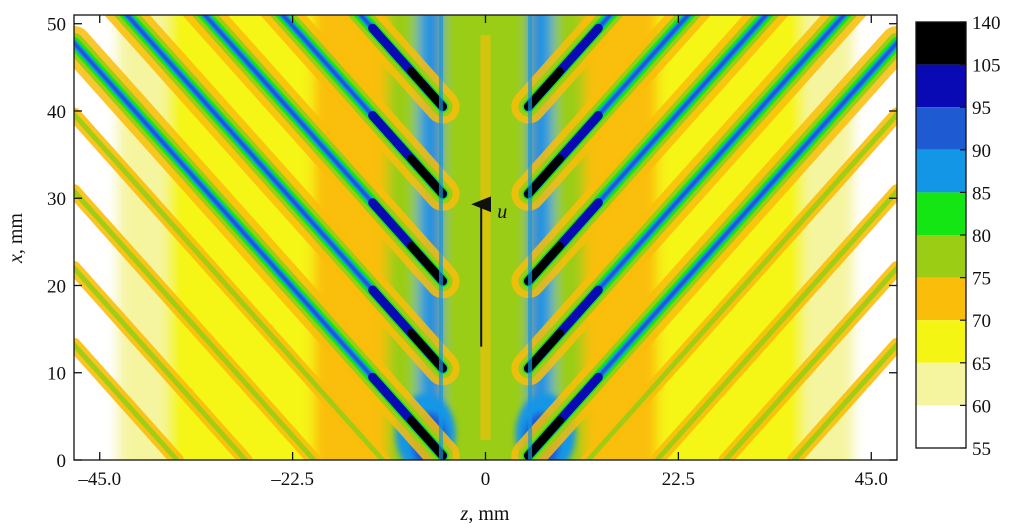 Image resolution: width=1015 pixels, height=529 pixels. Describe the element at coordinates (502, 212) in the screenshot. I see `velocity-label: u` at that location.